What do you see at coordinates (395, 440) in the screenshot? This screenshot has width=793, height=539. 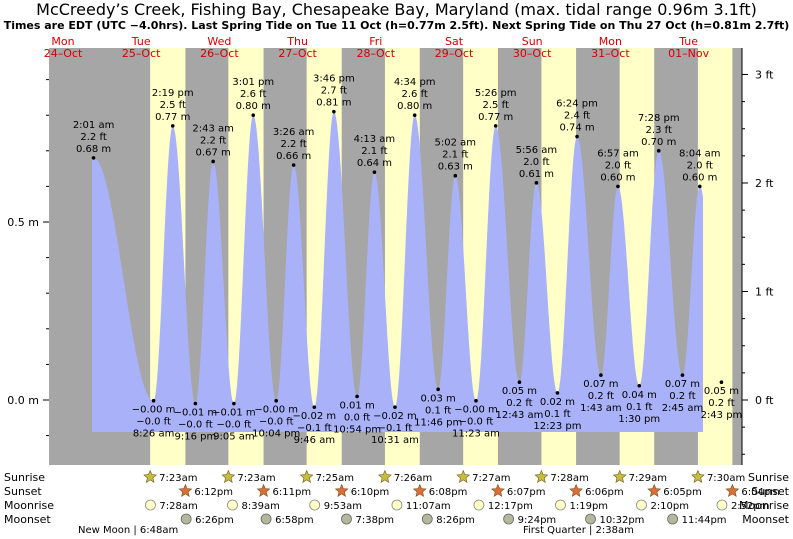 I see `low-tide-time: 10:31 am` at bounding box center [395, 440].